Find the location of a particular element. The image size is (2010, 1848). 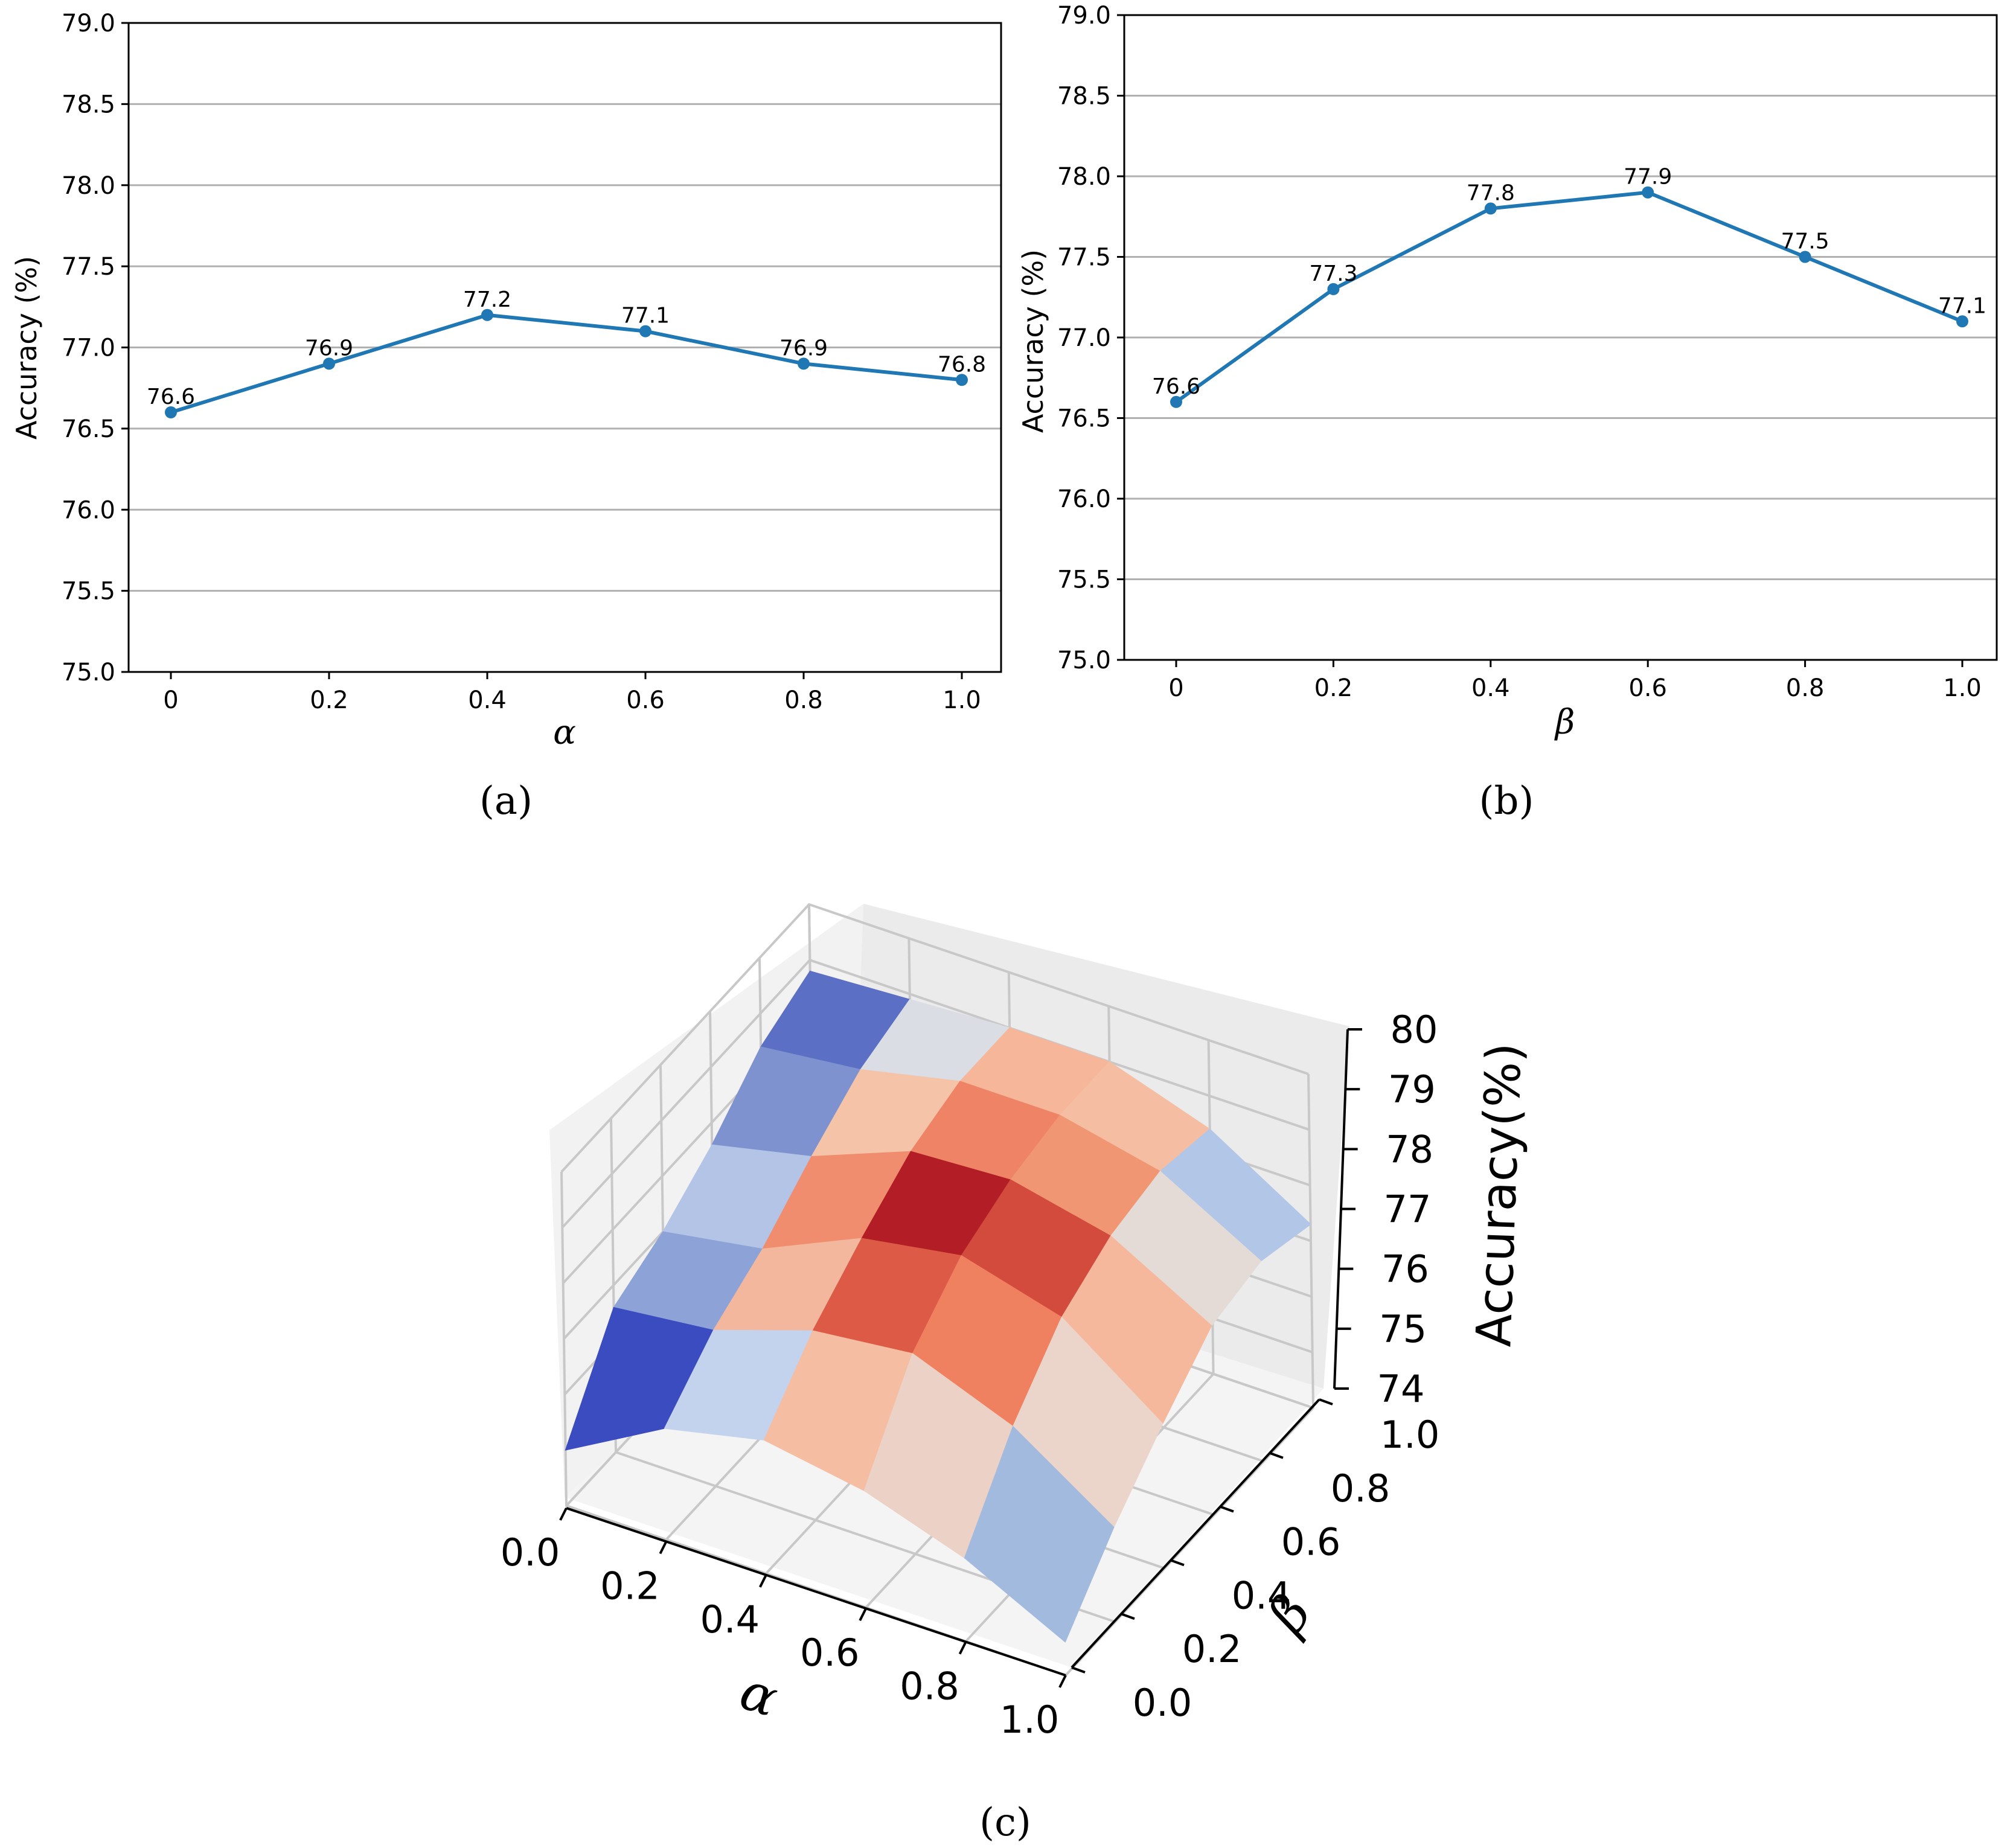

panel-a-xlabel: α is located at coordinates (564, 732).